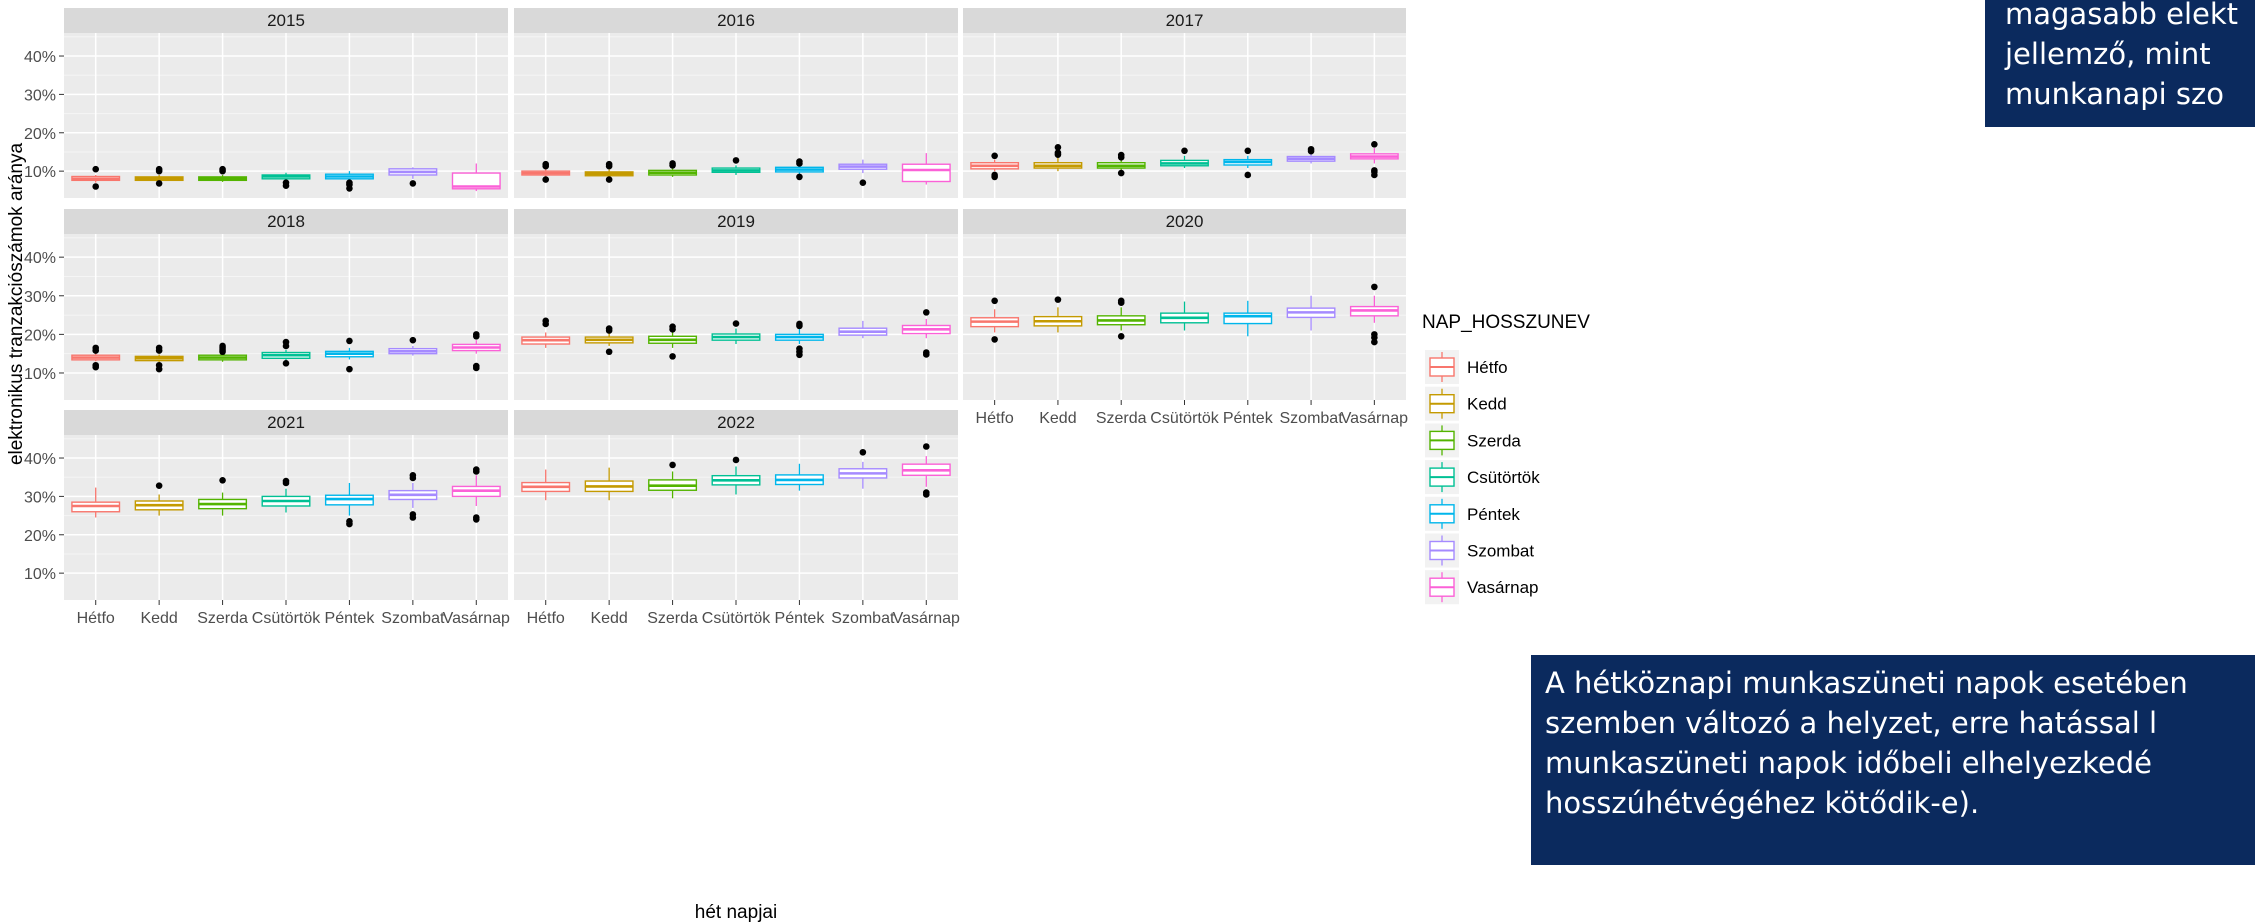 The height and width of the screenshot is (924, 2255). Describe the element at coordinates (1849, 763) in the screenshot. I see `callout-bottom-line: munkaszüneti napok időbeli elhelyezkedé` at that location.